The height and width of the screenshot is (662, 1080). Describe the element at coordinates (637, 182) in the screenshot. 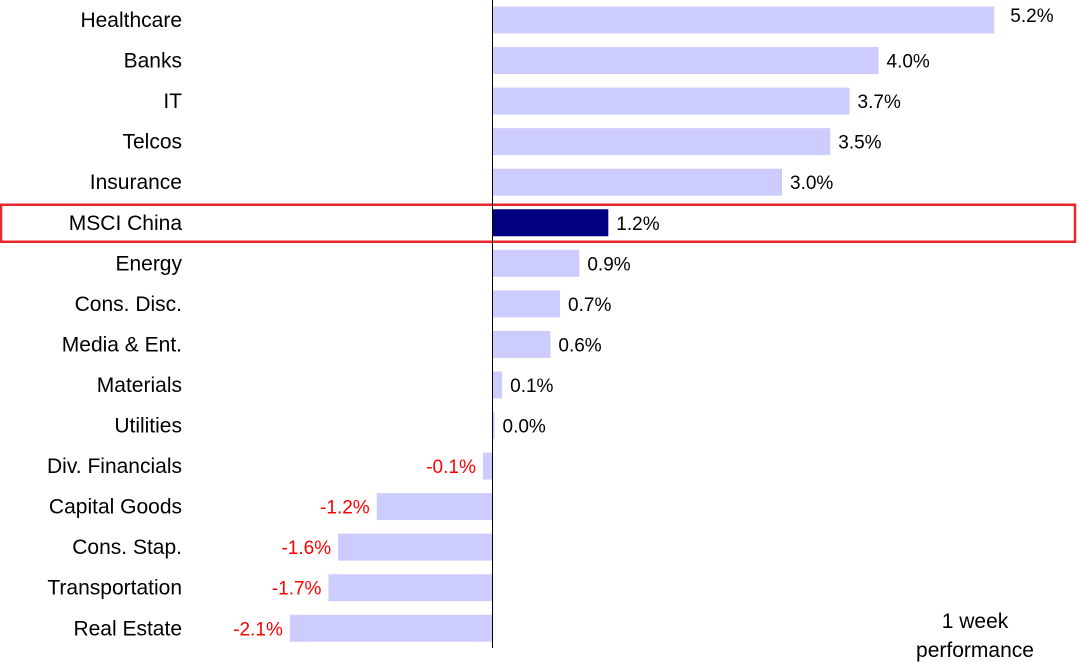

I see `bar-insurance` at that location.